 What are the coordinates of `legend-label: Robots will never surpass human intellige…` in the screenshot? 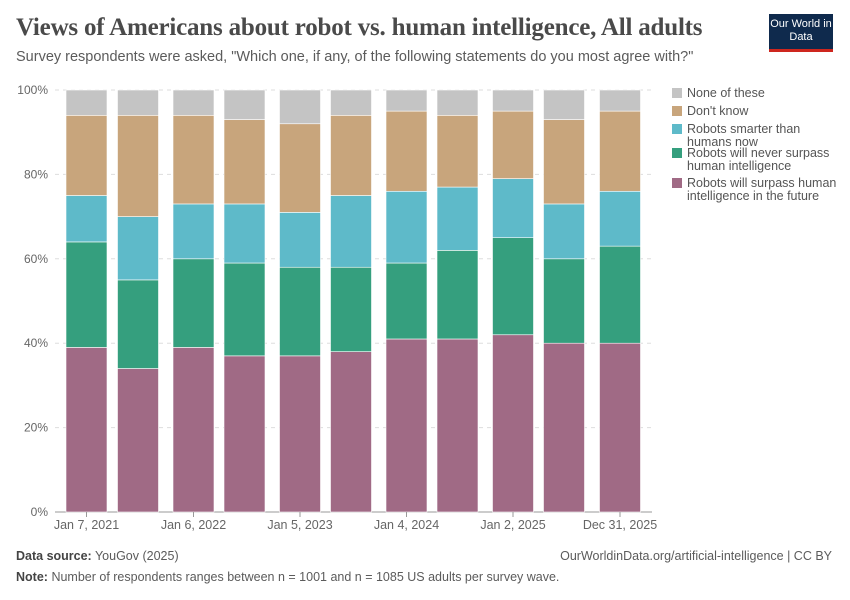 It's located at (758, 159).